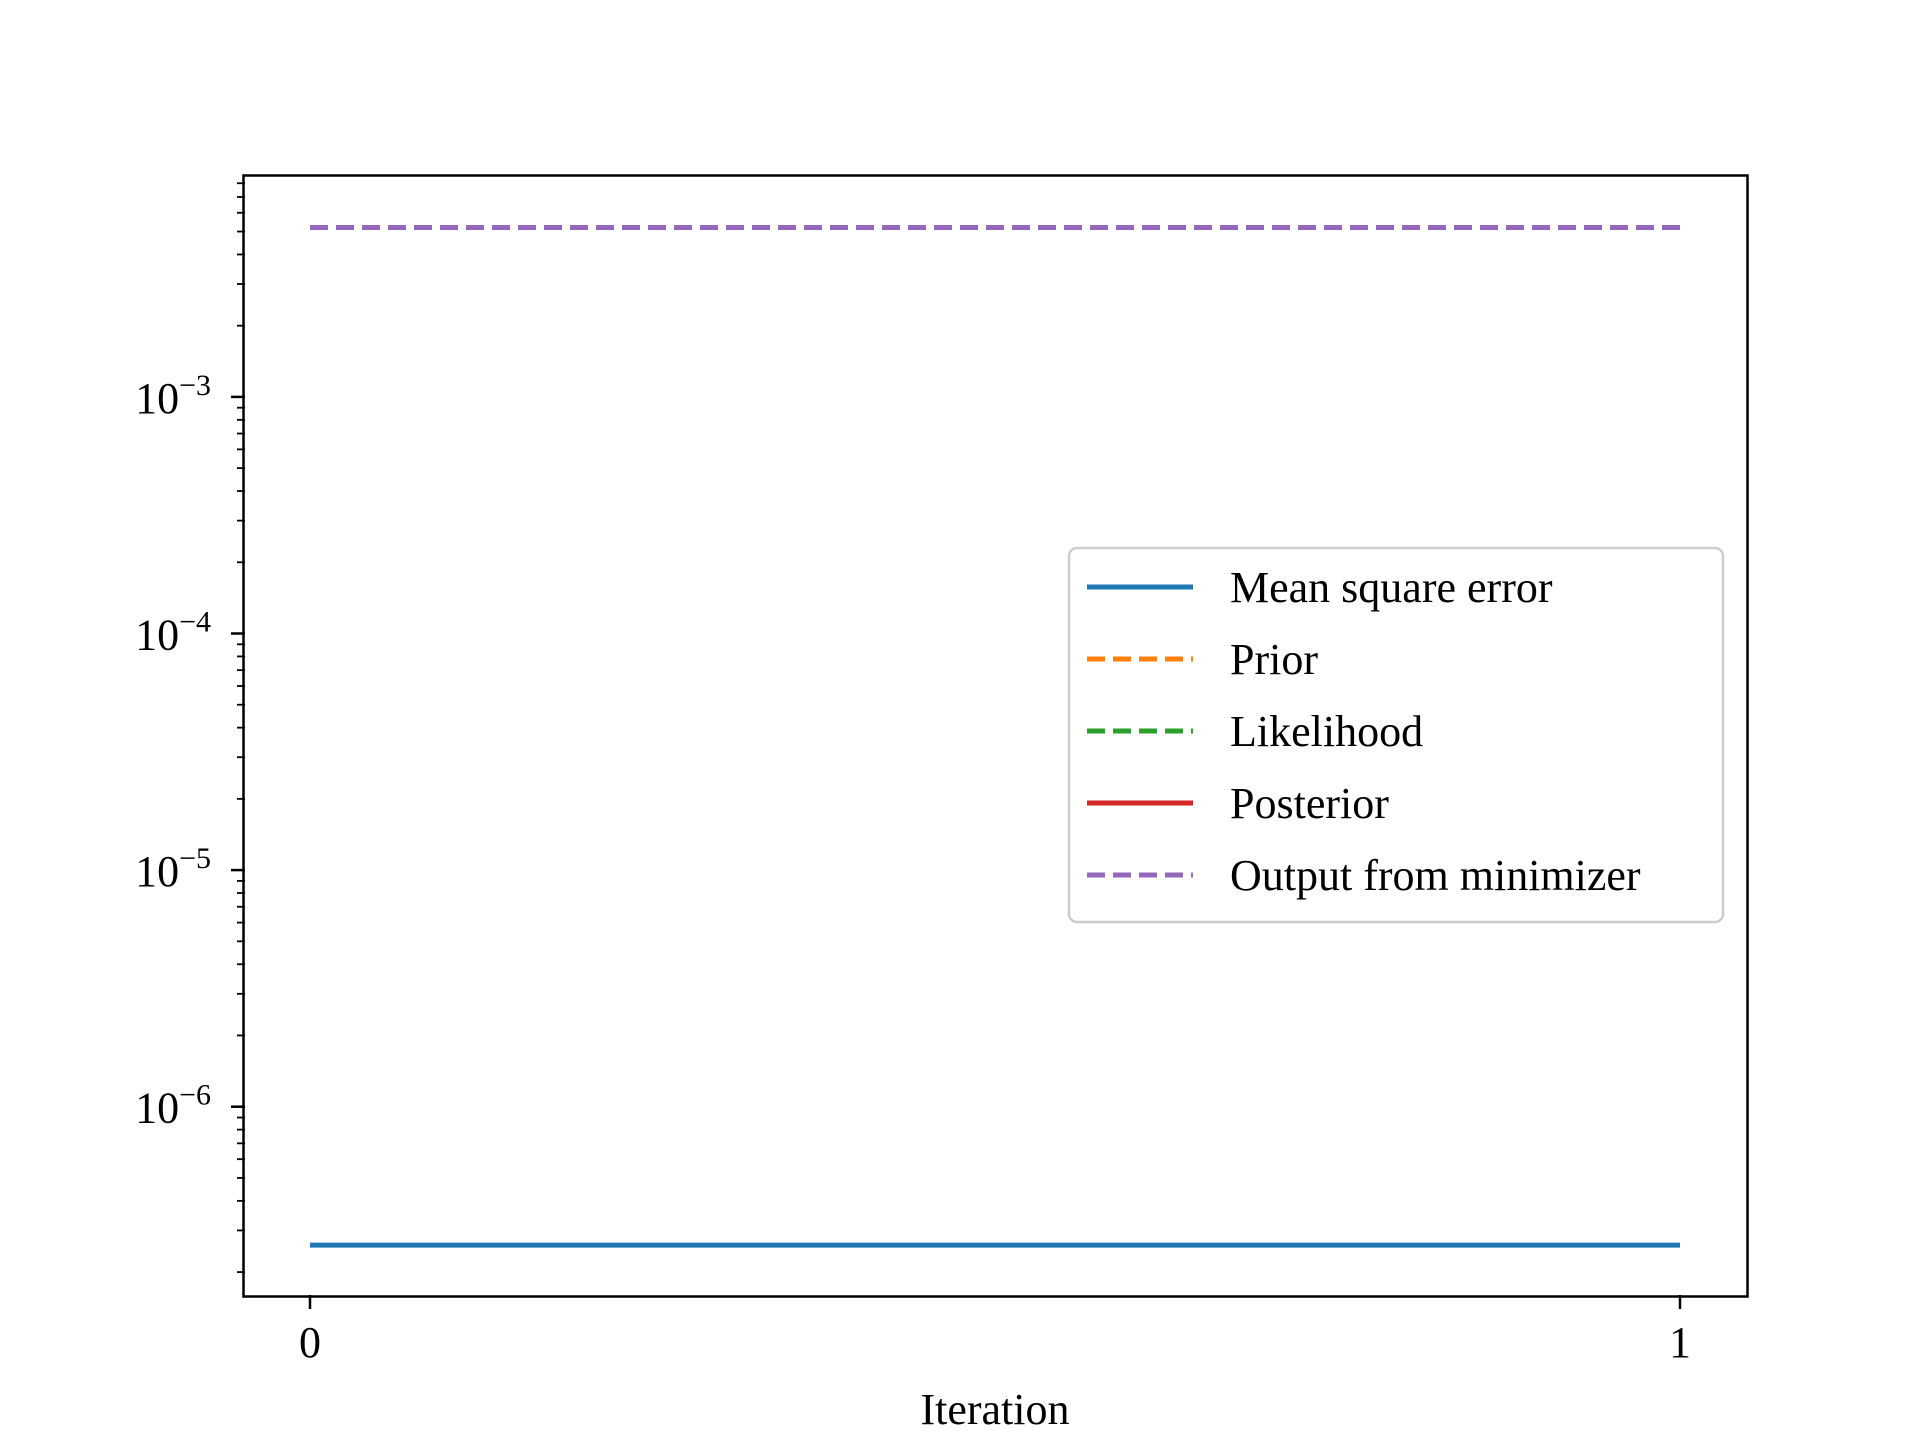 The width and height of the screenshot is (1920, 1440). What do you see at coordinates (195, 385) in the screenshot?
I see `y-tick-exponent: −3` at bounding box center [195, 385].